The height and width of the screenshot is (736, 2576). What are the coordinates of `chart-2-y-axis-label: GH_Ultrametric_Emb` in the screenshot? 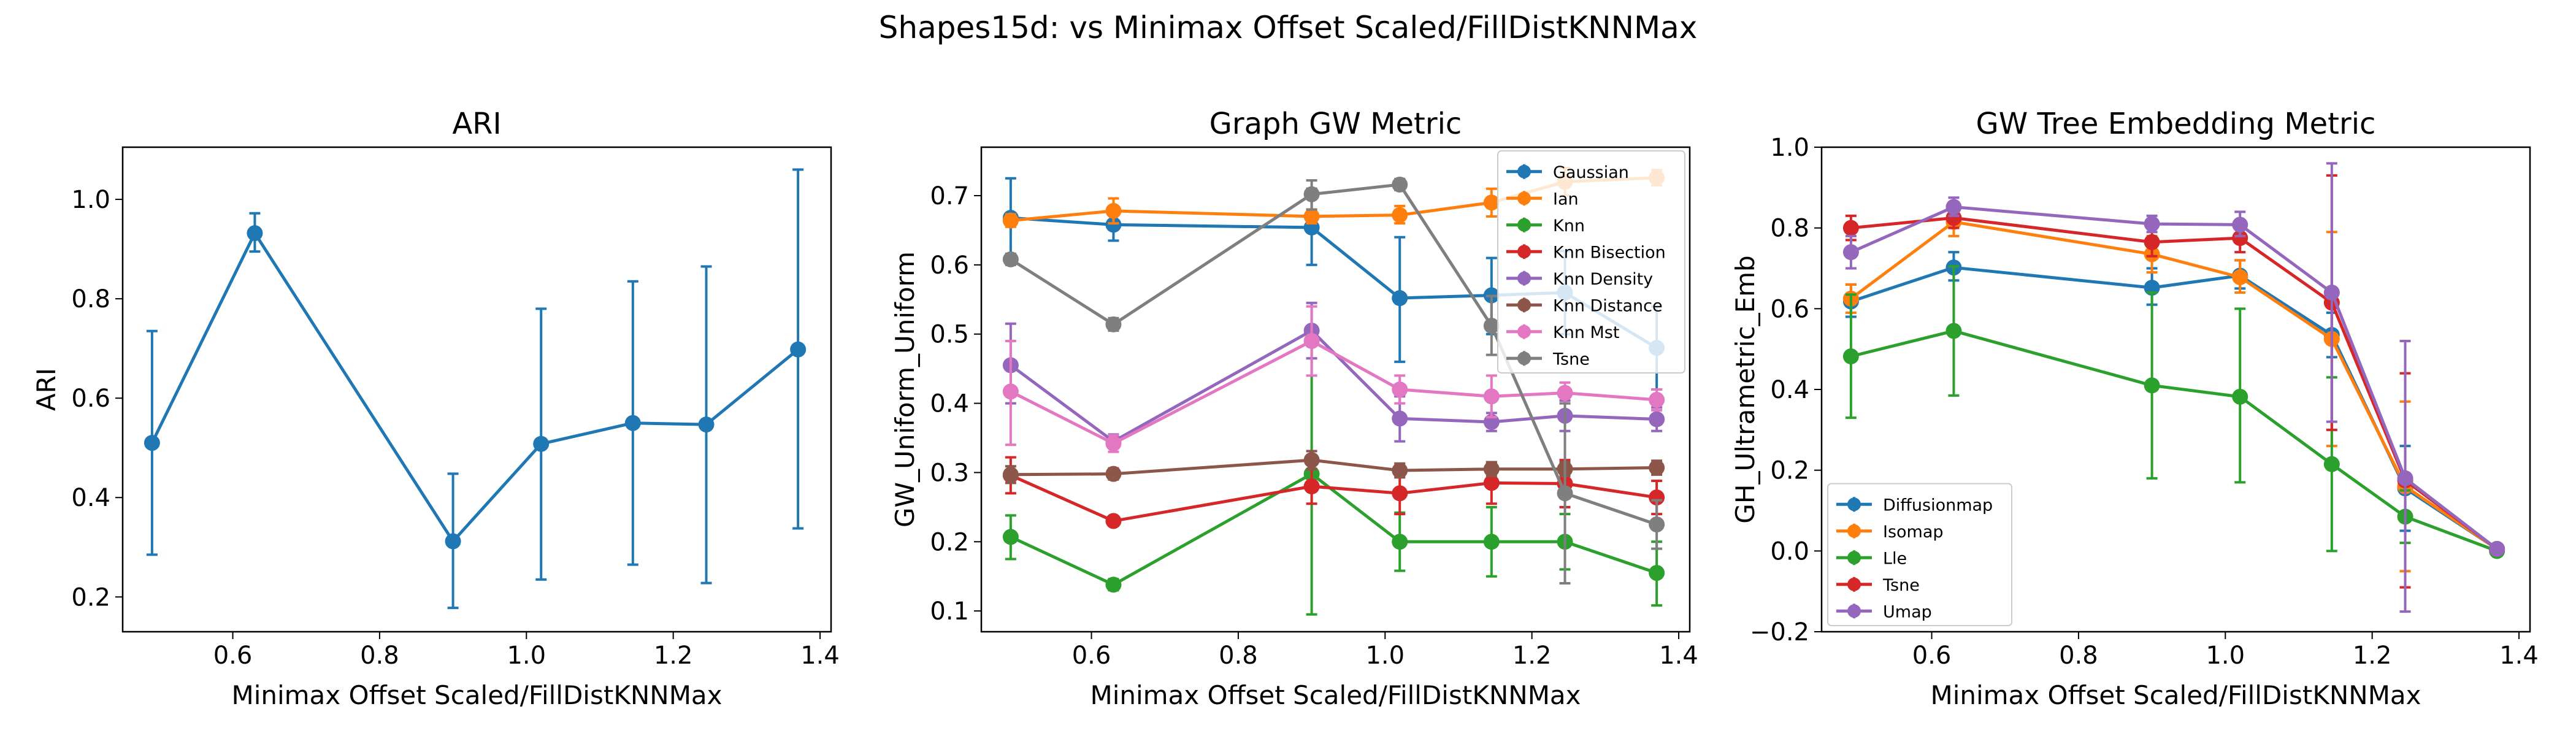 It's located at (1745, 389).